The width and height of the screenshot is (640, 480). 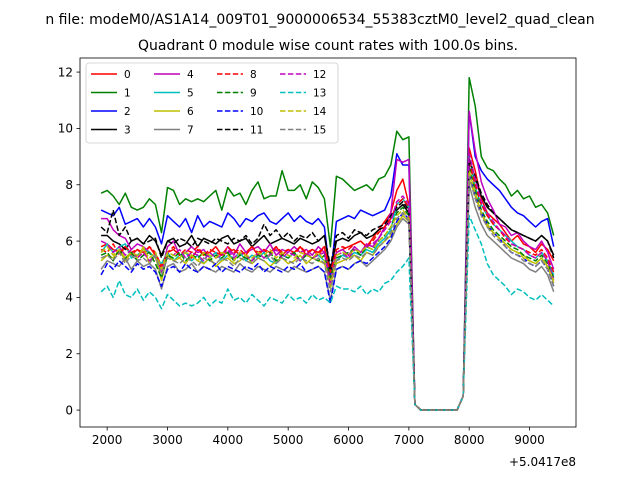 What do you see at coordinates (253, 75) in the screenshot?
I see `legend-label-8: 8` at bounding box center [253, 75].